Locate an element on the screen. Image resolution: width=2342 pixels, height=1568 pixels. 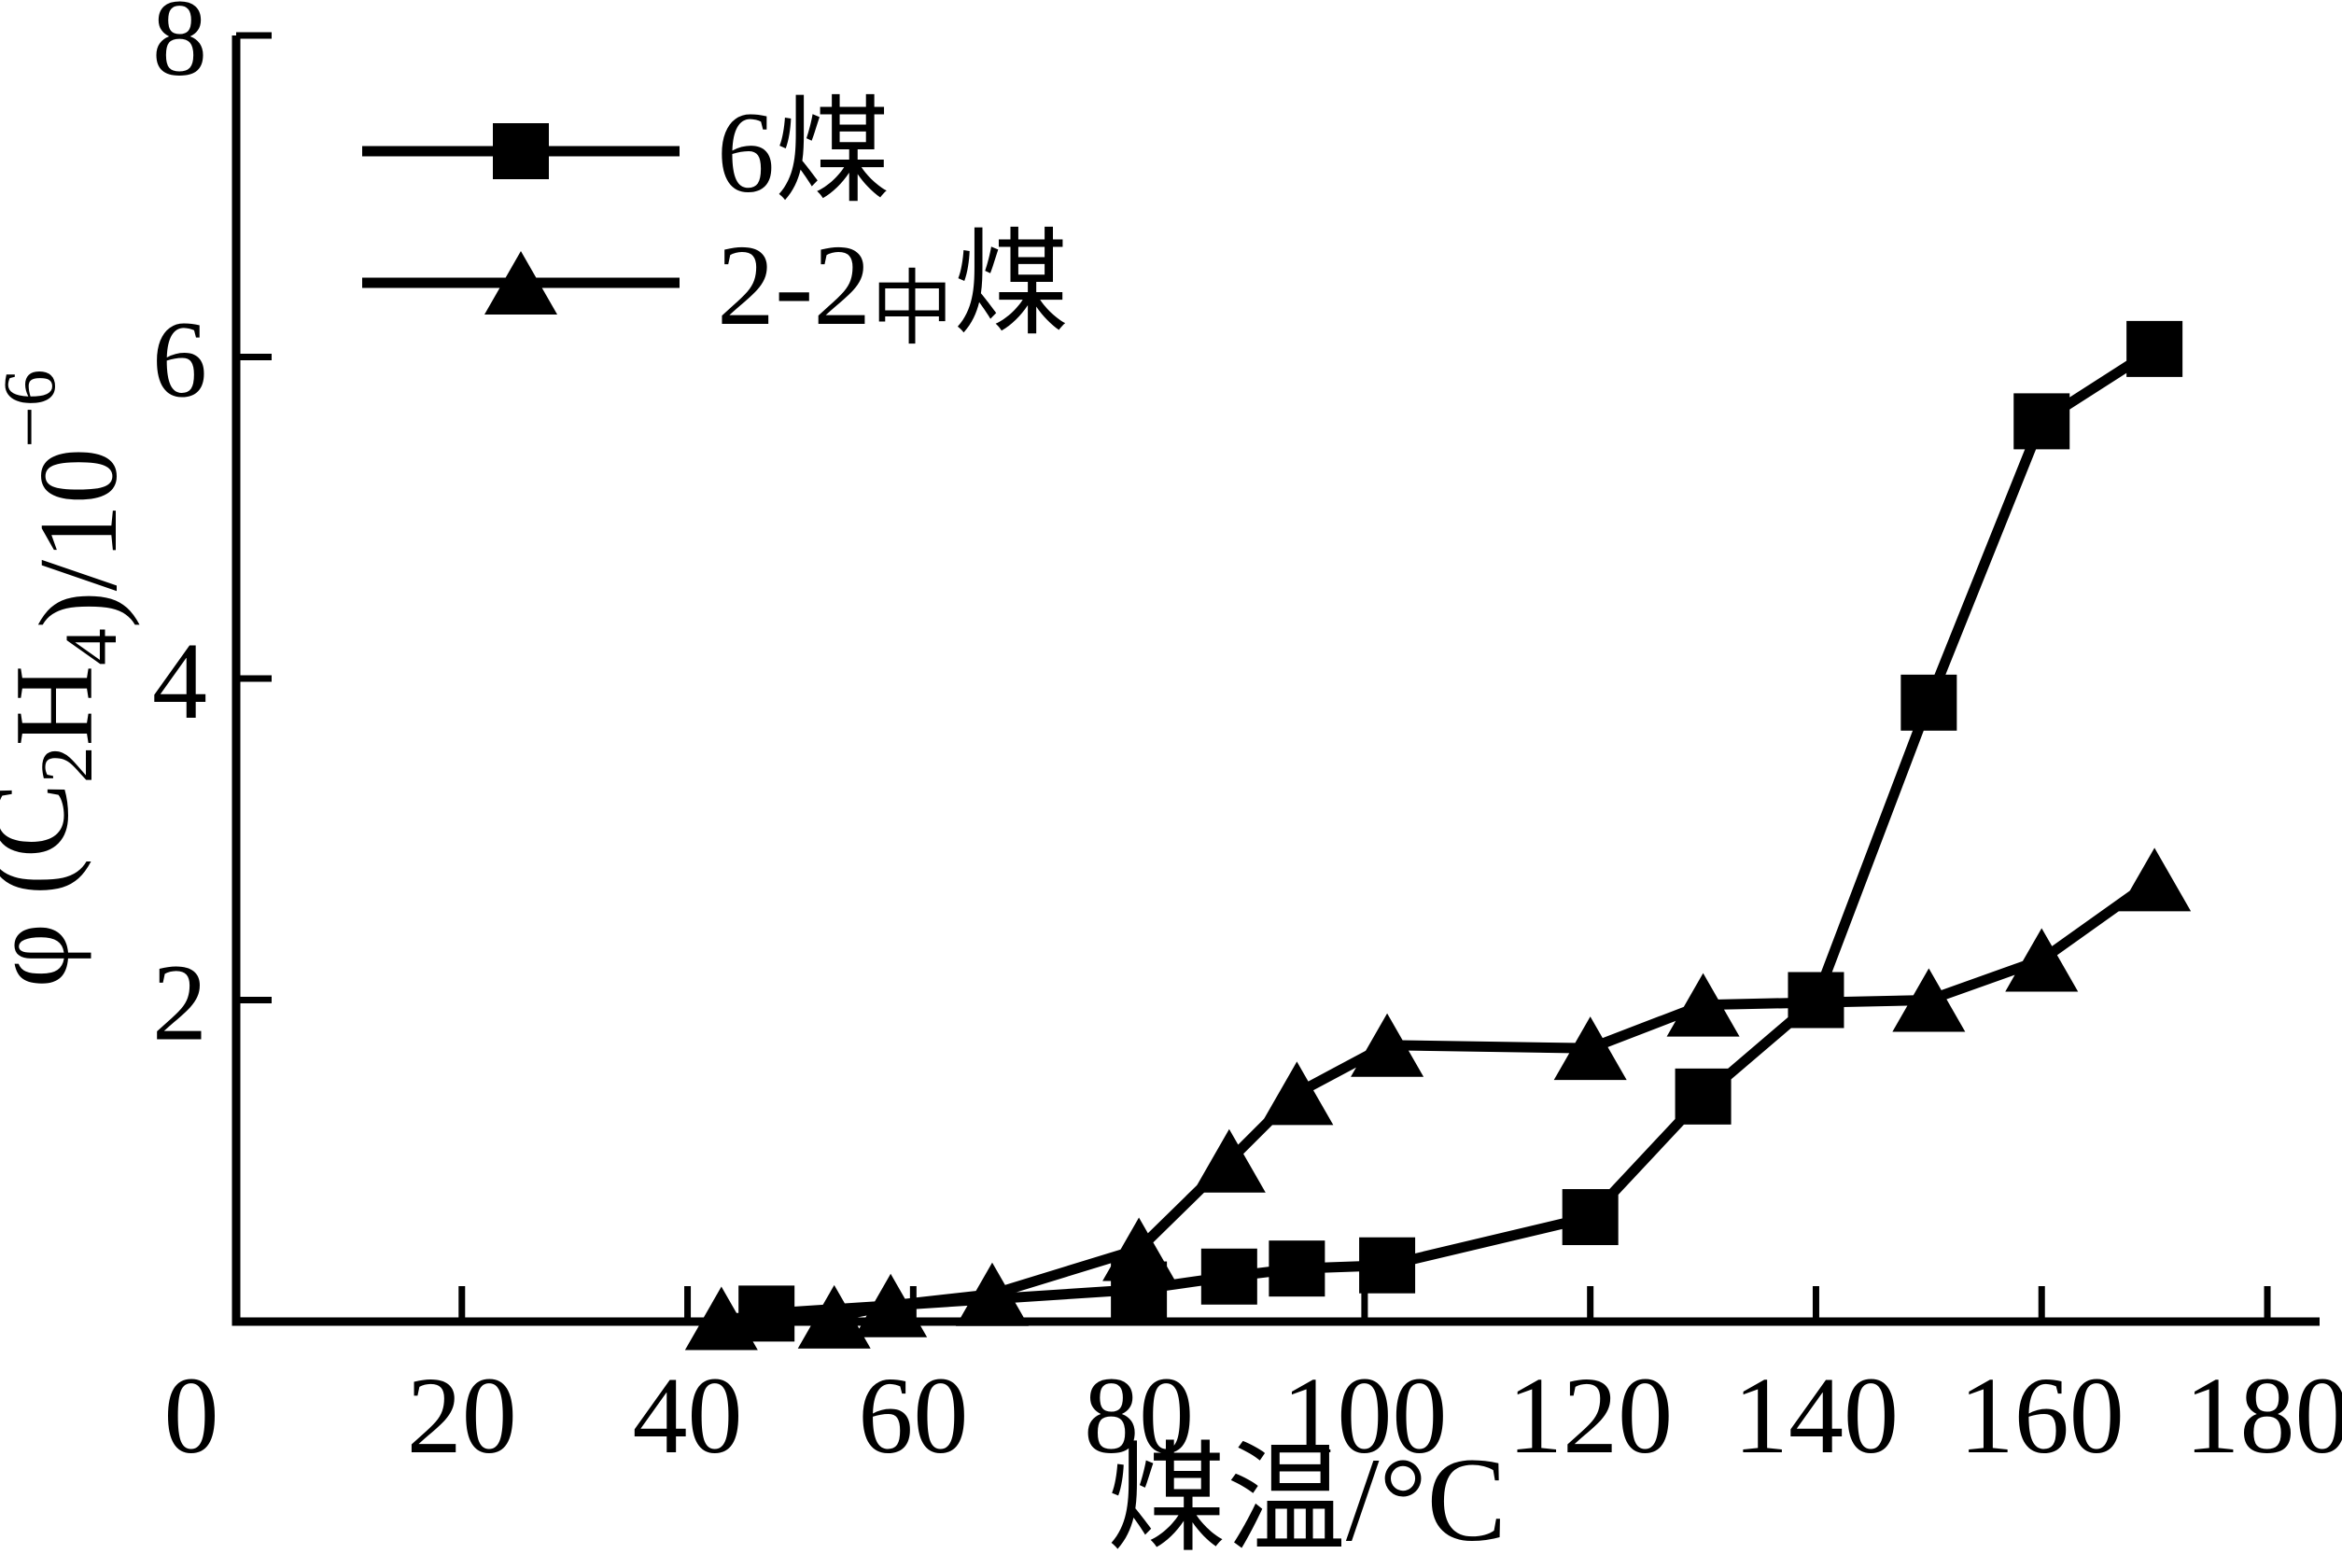
x-axis-title: 煤温/°C is located at coordinates (1307, 1498).